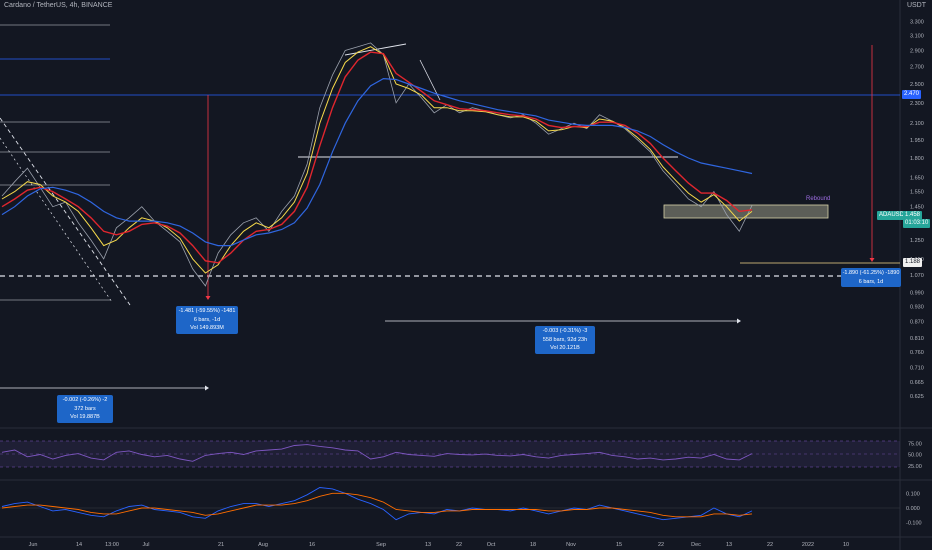 This screenshot has height=550, width=932. What do you see at coordinates (917, 397) in the screenshot?
I see `price-tick-label: 0.625` at bounding box center [917, 397].